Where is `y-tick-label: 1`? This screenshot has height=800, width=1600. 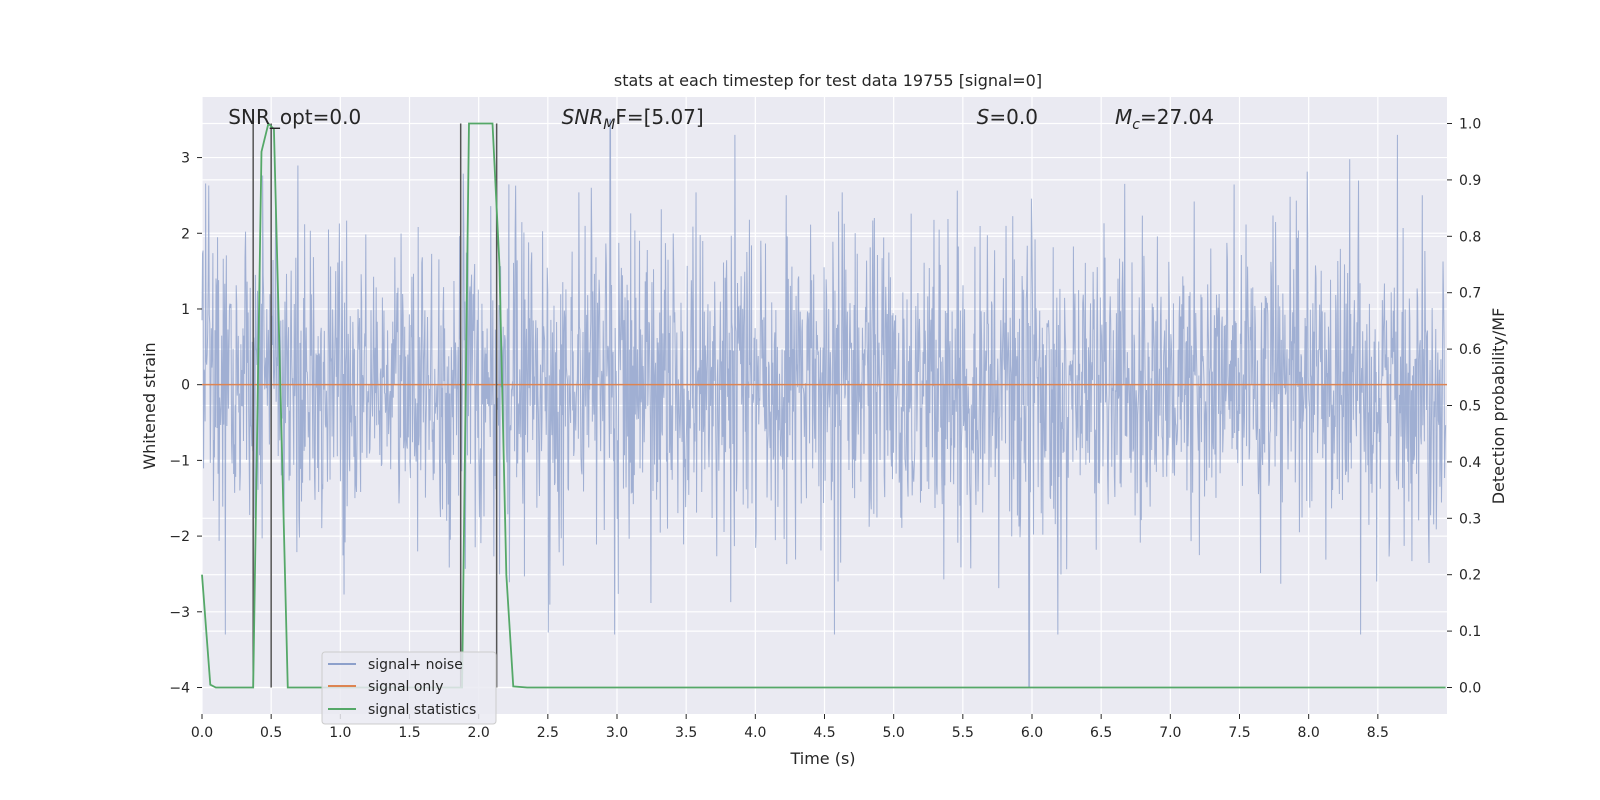
y-tick-label: 1 is located at coordinates (185, 310).